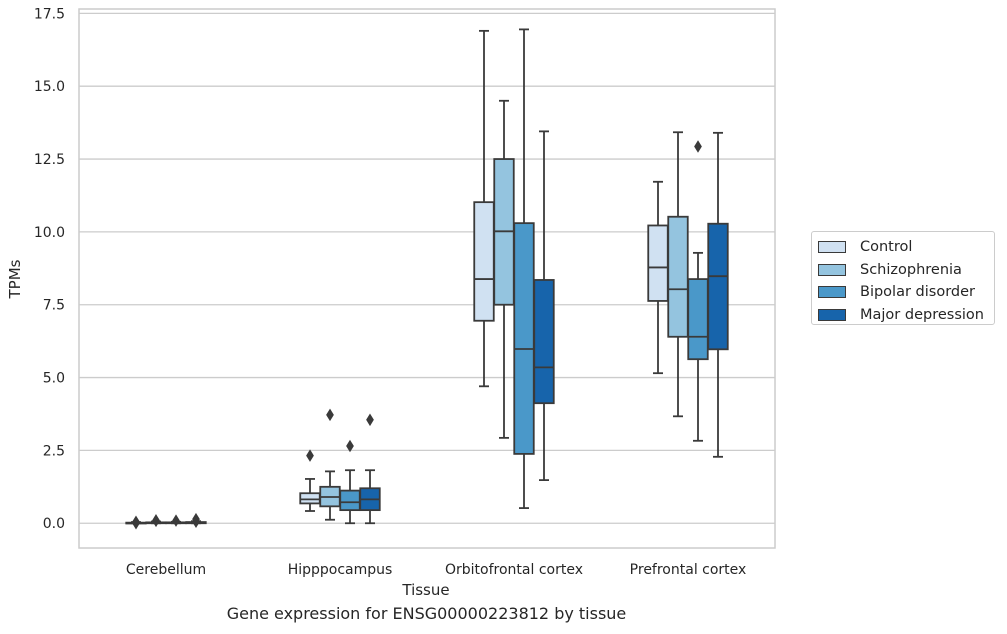 The image size is (1007, 634). Describe the element at coordinates (15, 279) in the screenshot. I see `y-axis-title: TPMs` at that location.